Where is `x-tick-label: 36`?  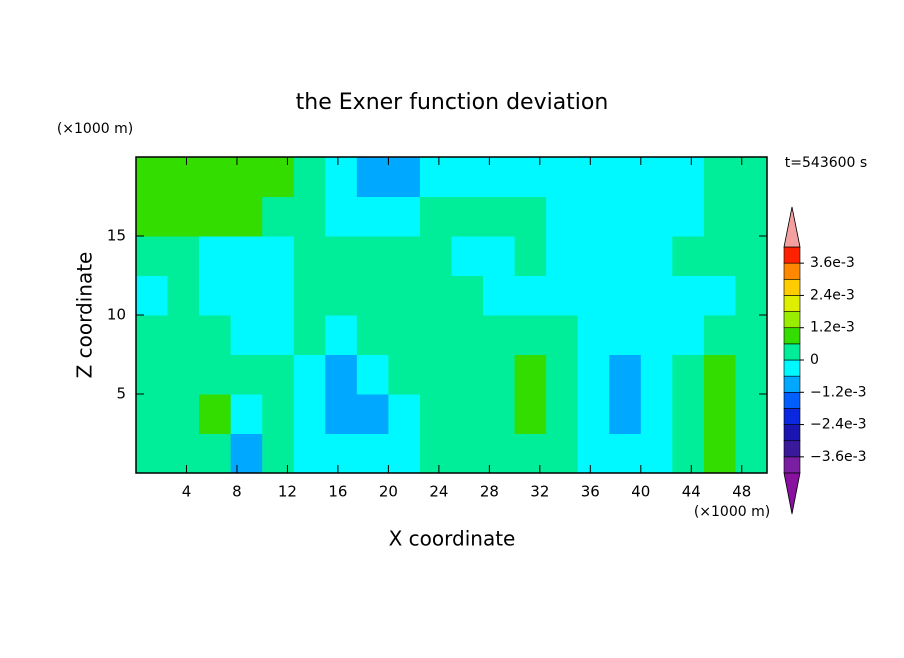 x-tick-label: 36 is located at coordinates (590, 492).